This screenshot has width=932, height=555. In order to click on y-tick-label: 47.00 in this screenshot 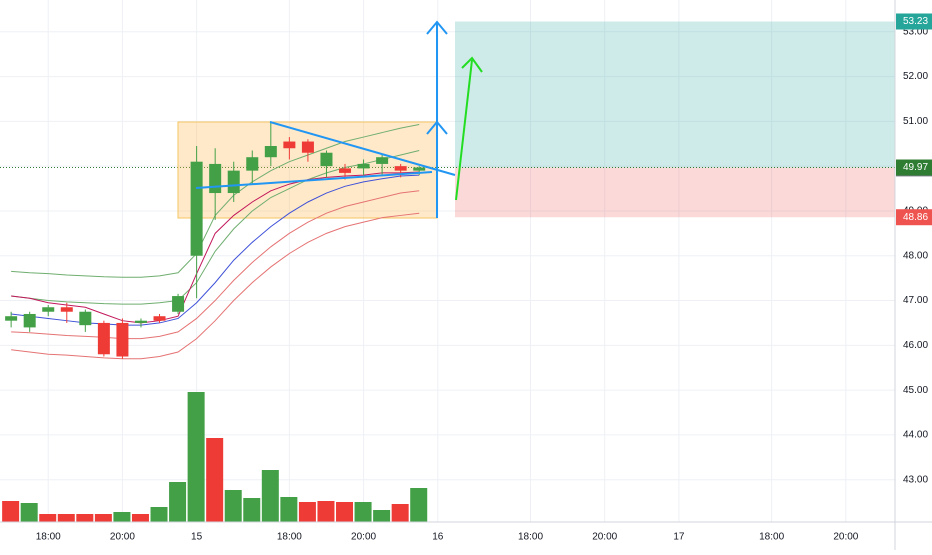, I will do `click(915, 300)`.